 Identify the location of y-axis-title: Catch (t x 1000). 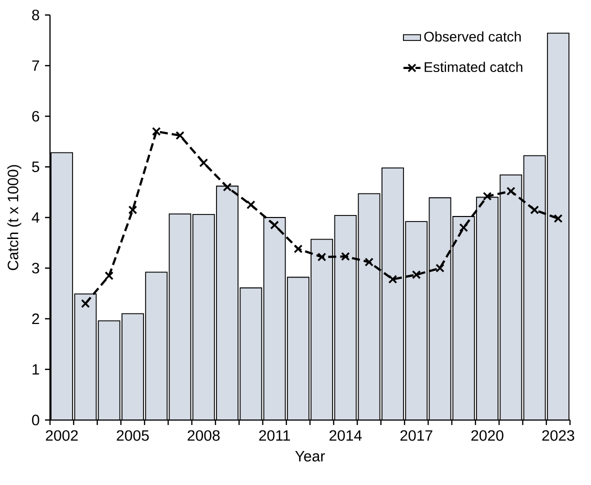
(14, 217).